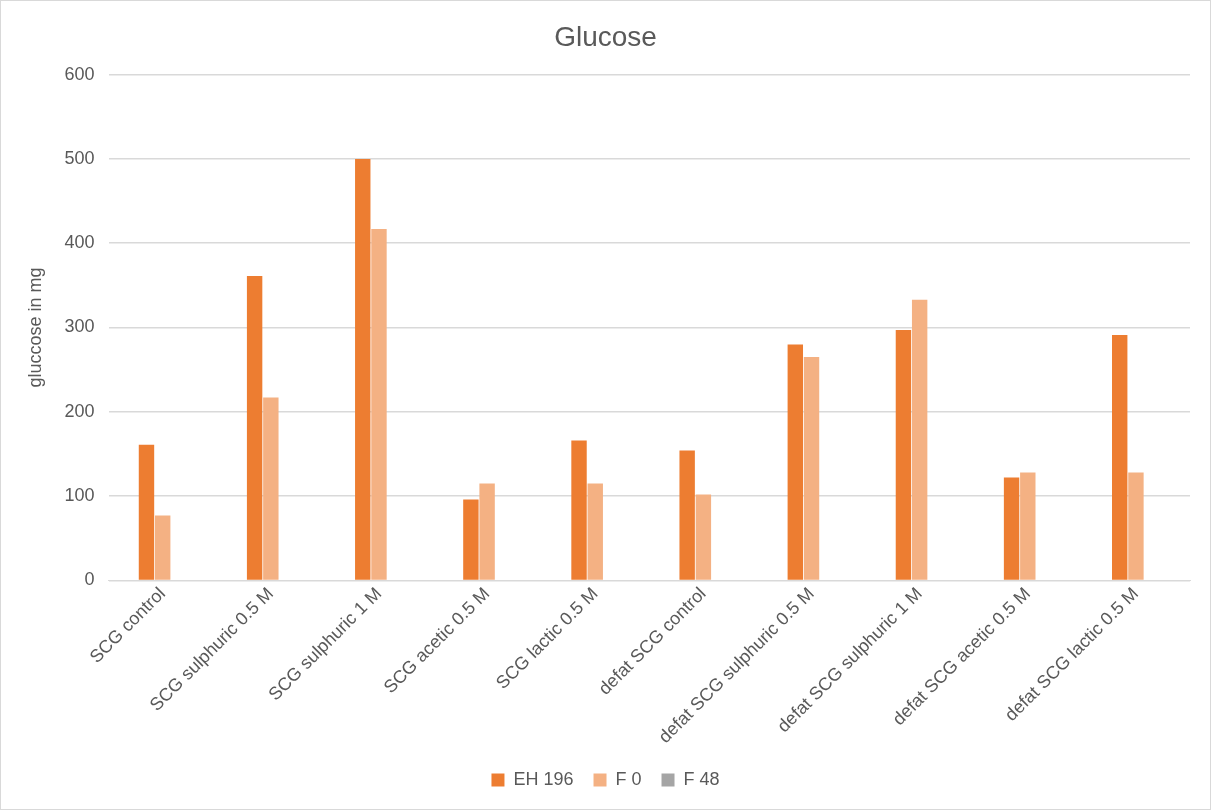 This screenshot has height=810, width=1211. I want to click on y-tick-label: 0, so click(89, 579).